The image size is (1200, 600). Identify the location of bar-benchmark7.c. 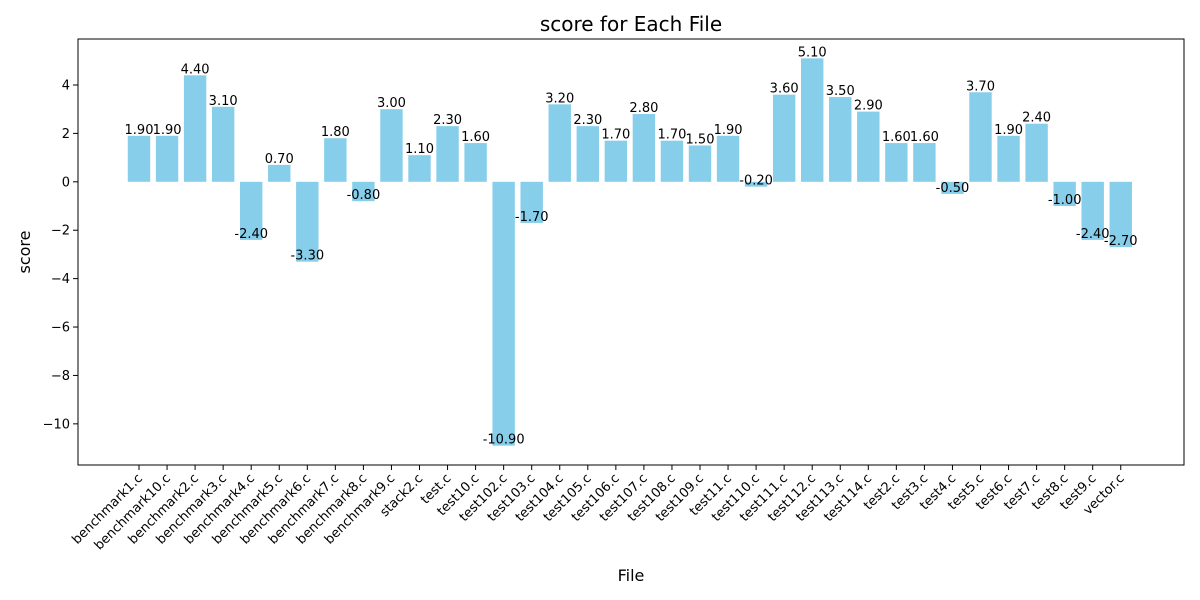
(335, 160).